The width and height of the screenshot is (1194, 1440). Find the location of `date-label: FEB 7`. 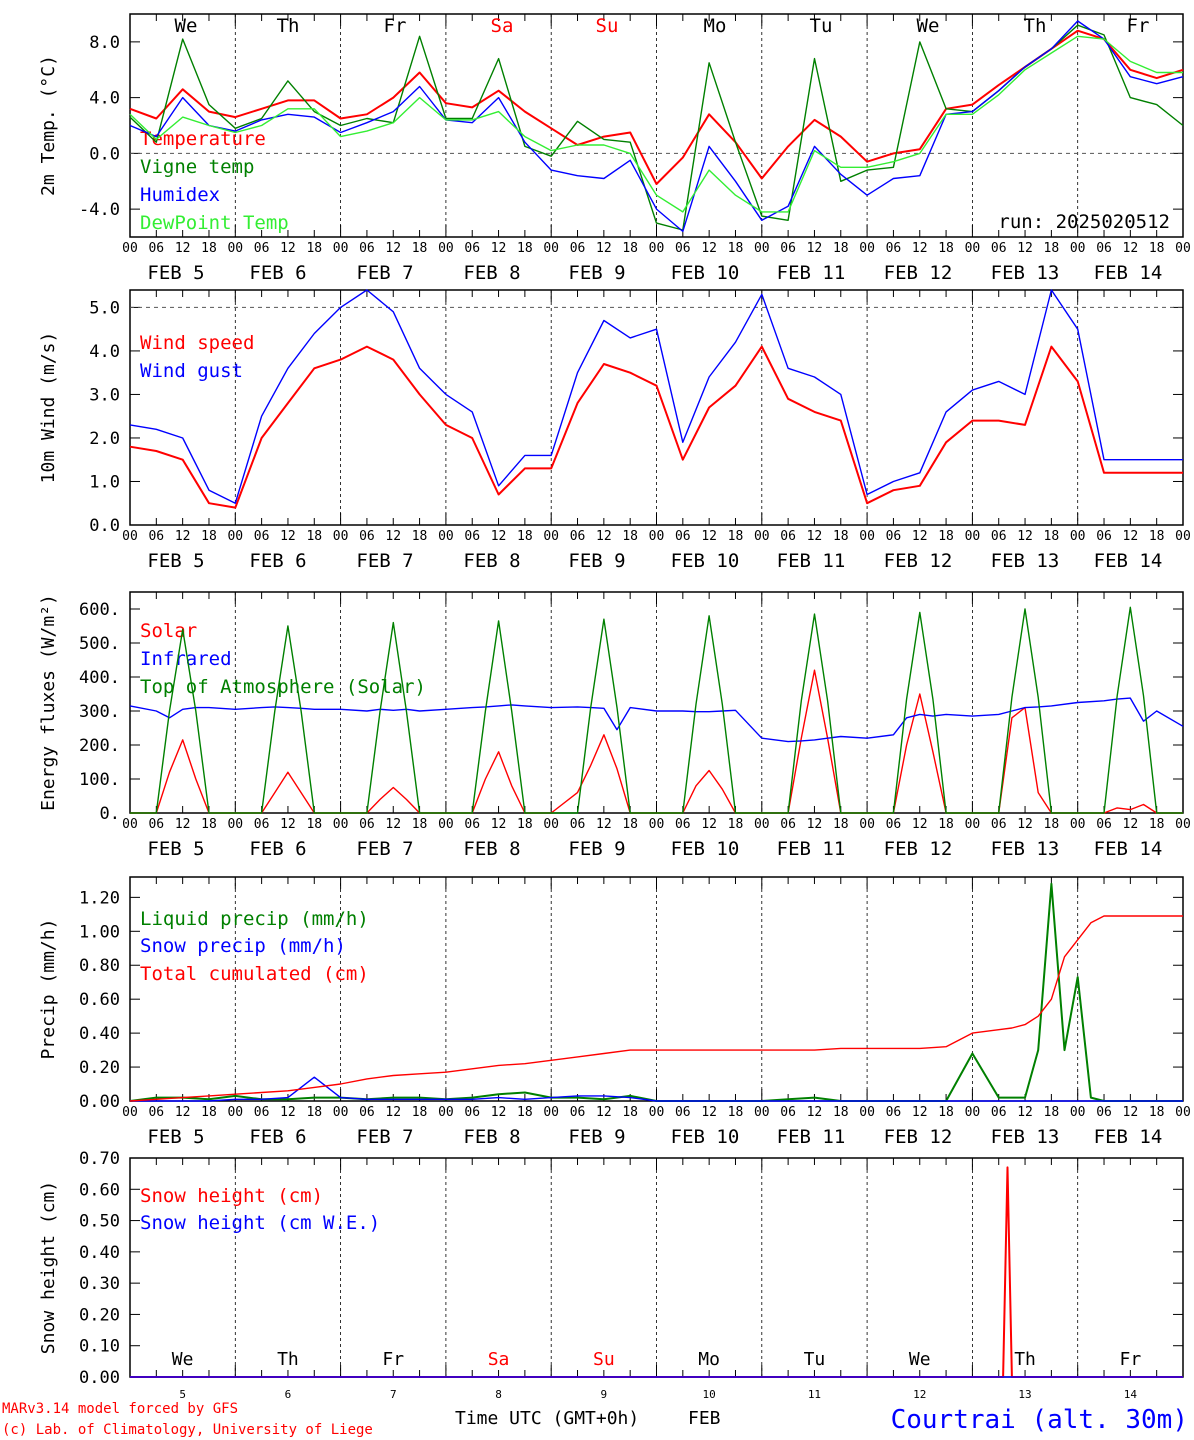

date-label: FEB 7 is located at coordinates (384, 561).